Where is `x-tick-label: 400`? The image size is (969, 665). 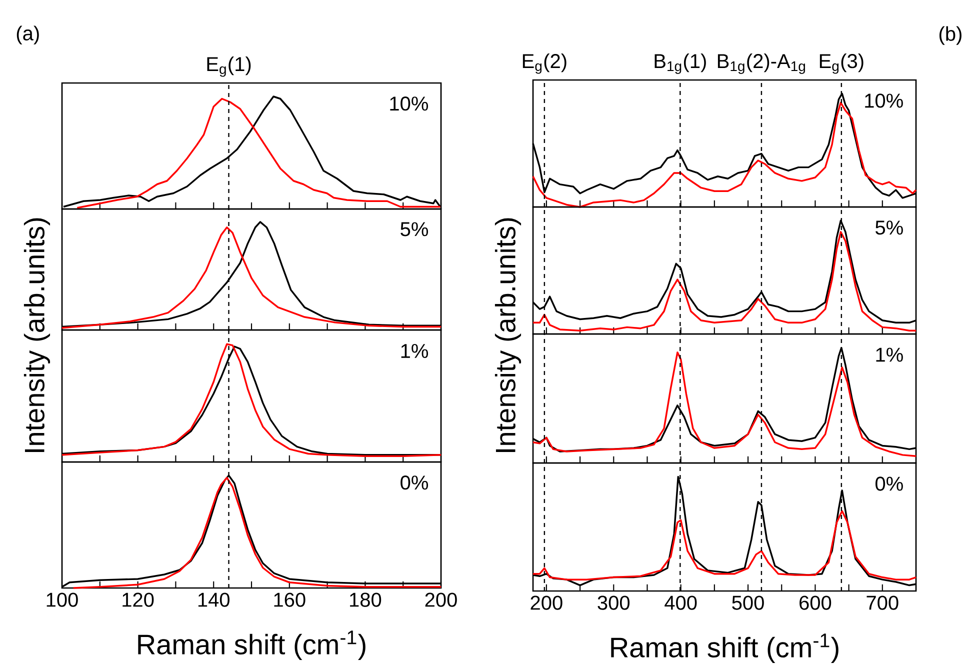 x-tick-label: 400 is located at coordinates (680, 603).